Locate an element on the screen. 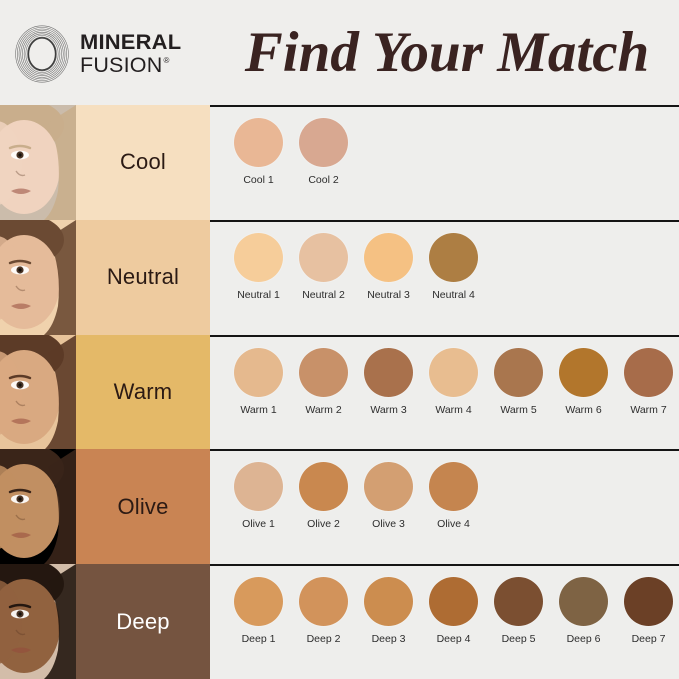  shade-swatch: Warm 7 is located at coordinates (647, 381).